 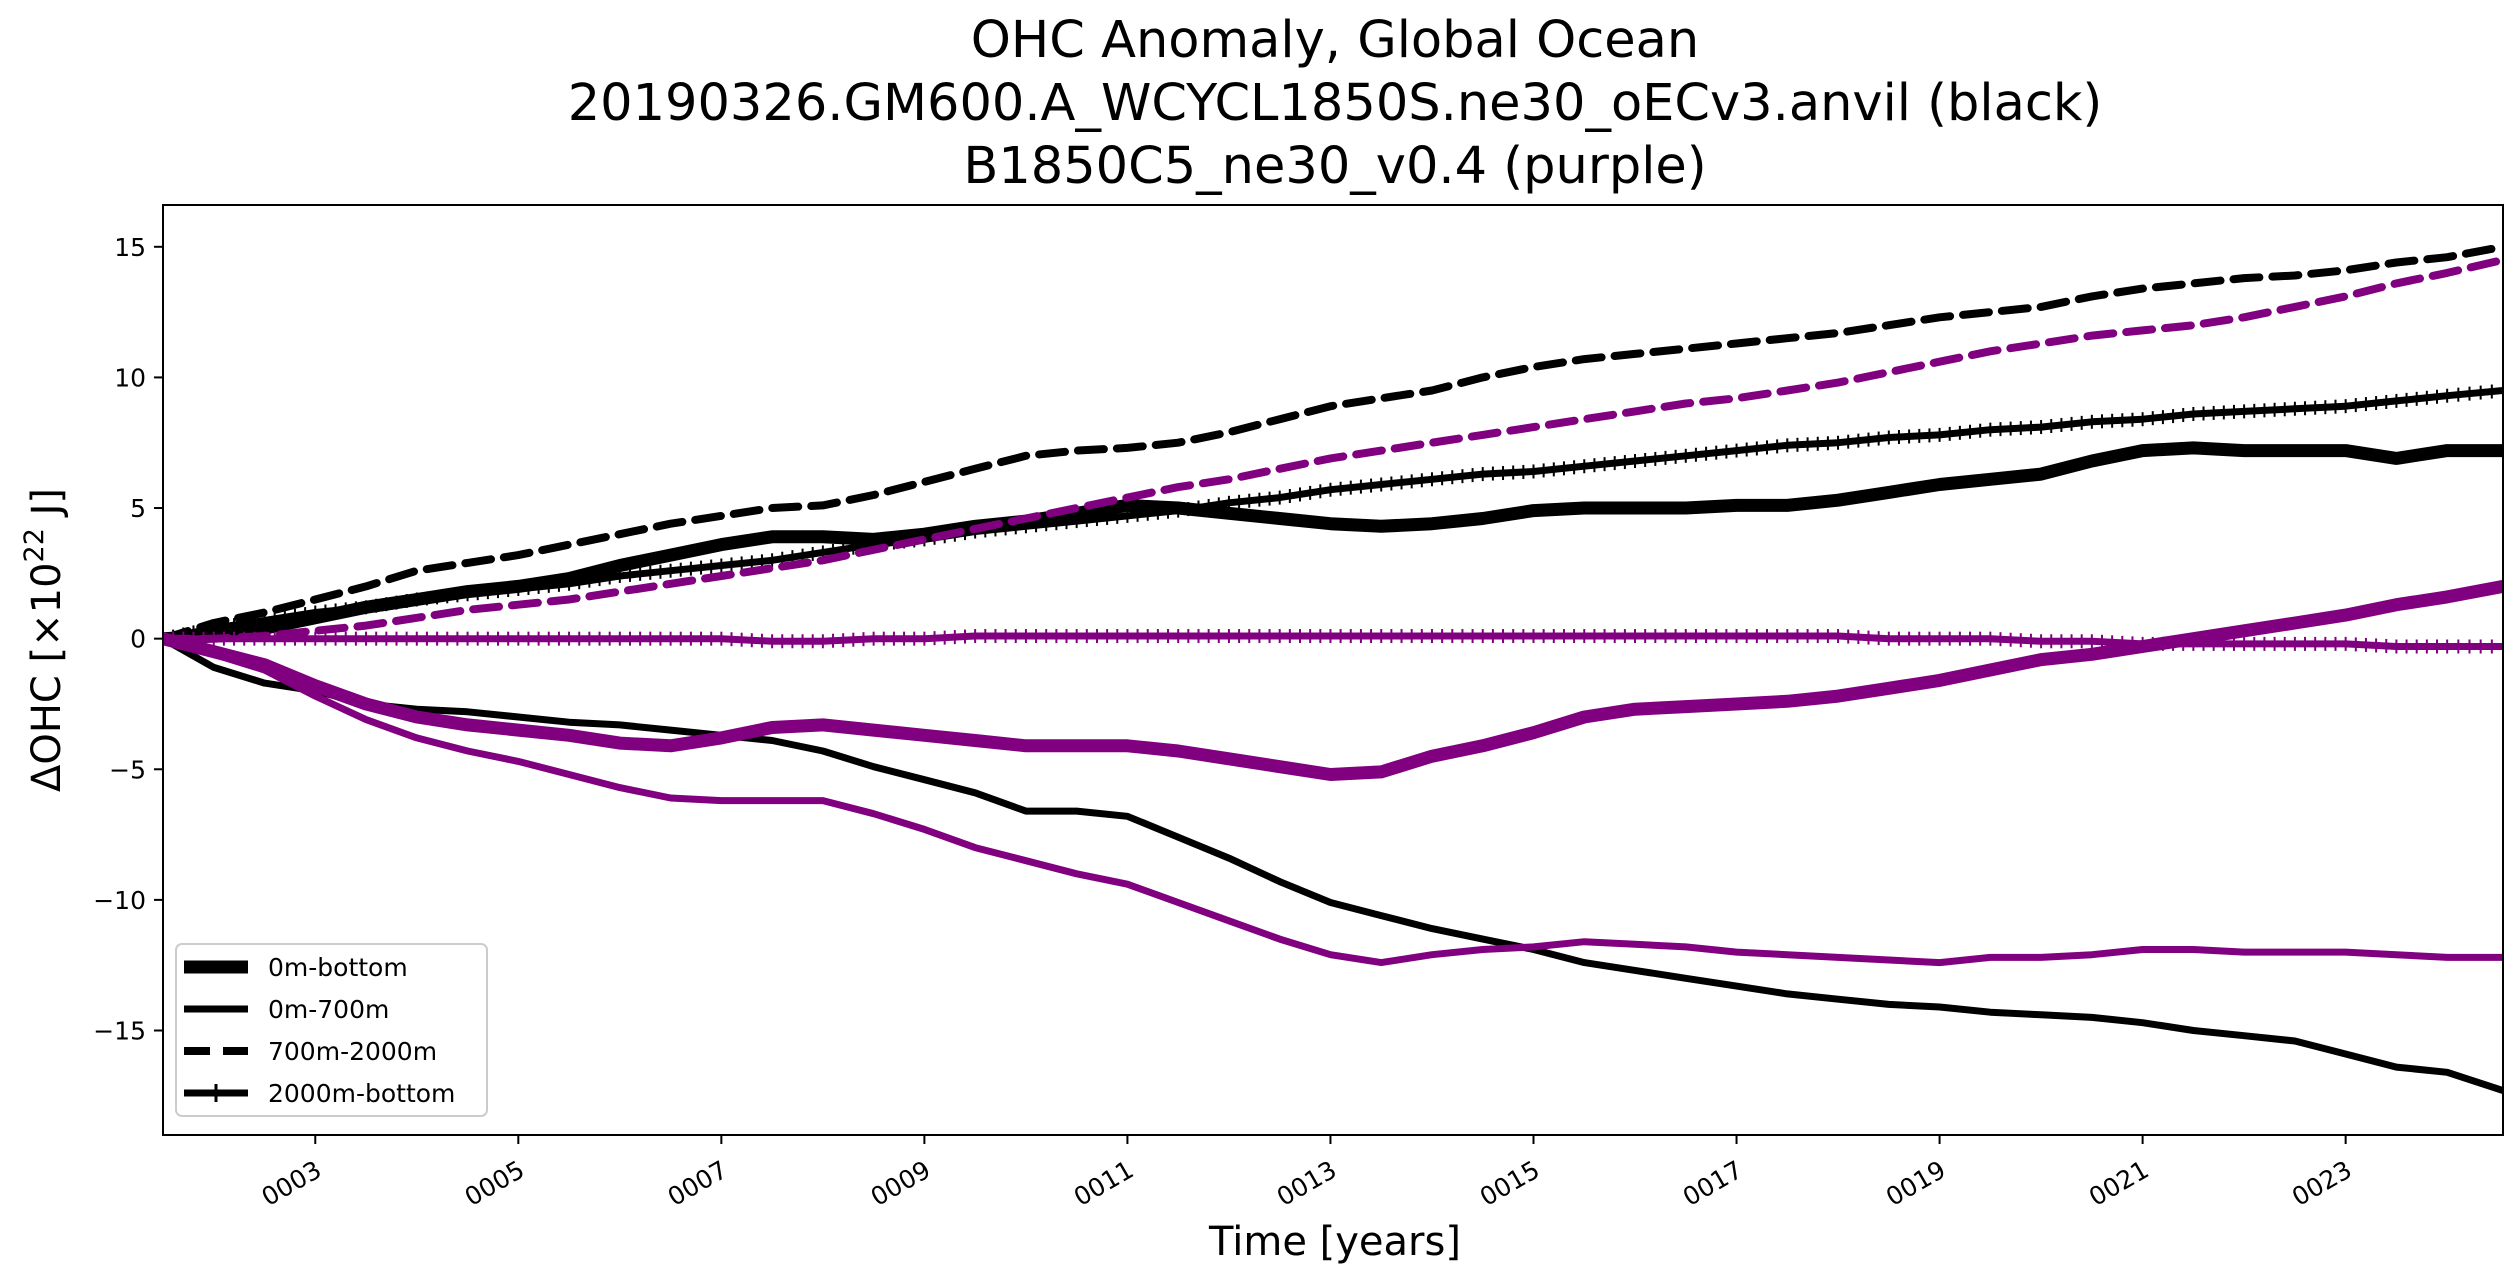 What do you see at coordinates (1333, 543) in the screenshot?
I see `series-line-black-0m-bottom` at bounding box center [1333, 543].